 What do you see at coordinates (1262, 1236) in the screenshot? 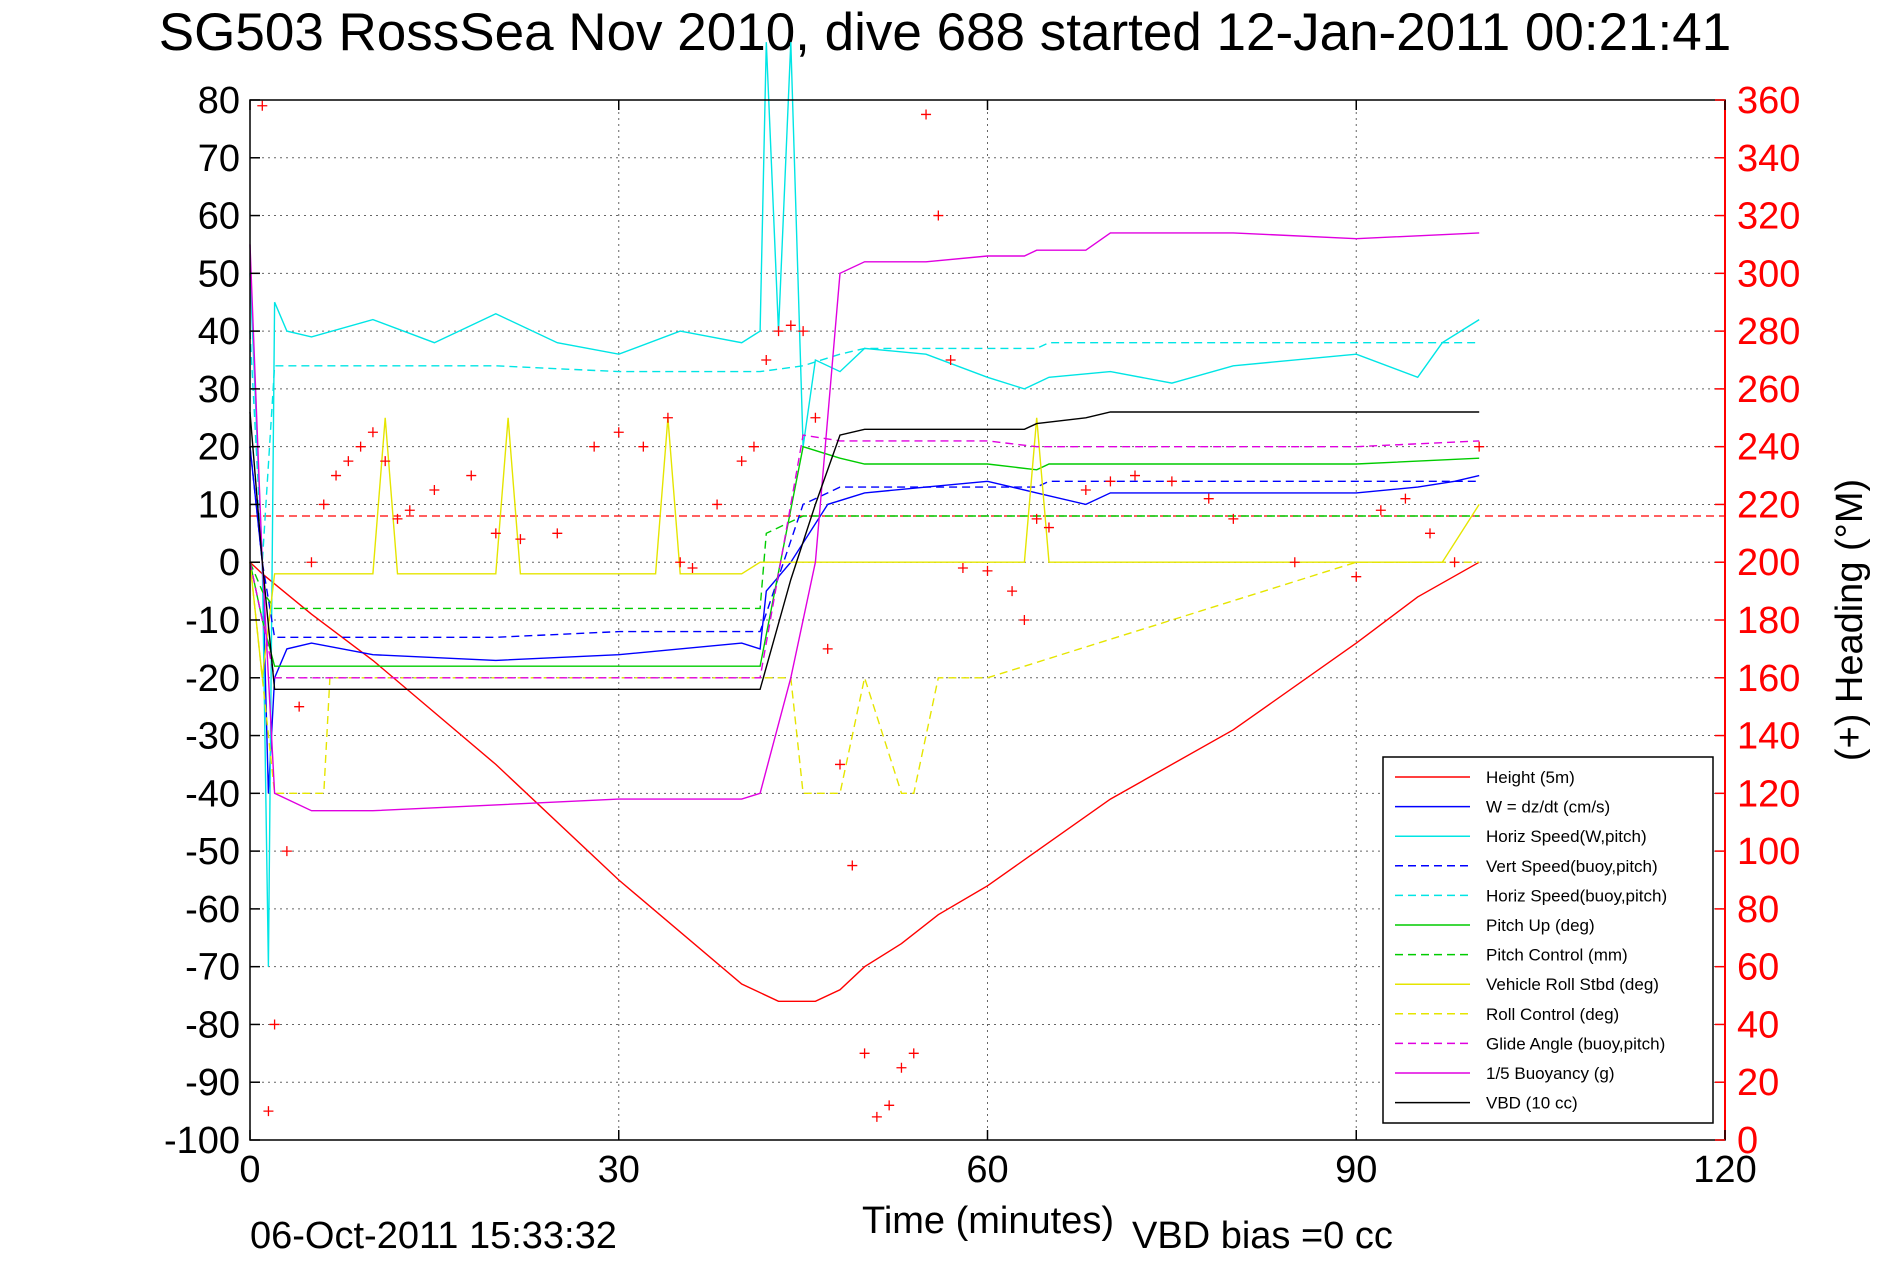
I see `footer-vbd-bias: VBD bias =0 cc` at bounding box center [1262, 1236].